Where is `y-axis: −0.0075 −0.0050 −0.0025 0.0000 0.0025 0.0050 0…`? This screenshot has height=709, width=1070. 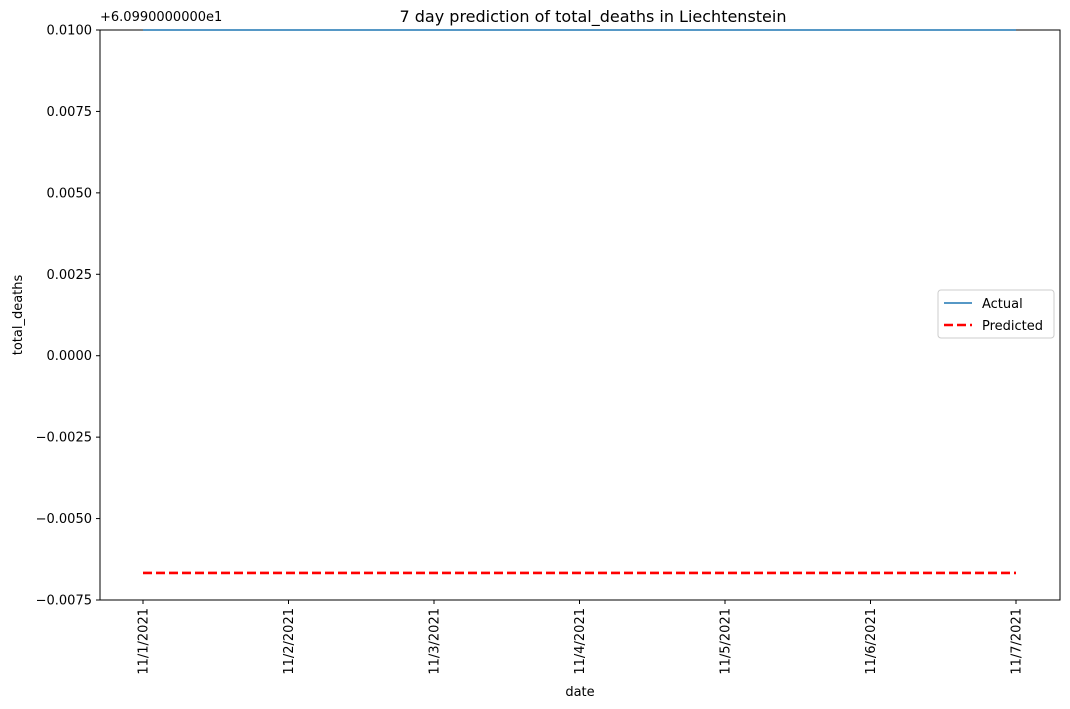 y-axis: −0.0075 −0.0050 −0.0025 0.0000 0.0025 0.0050 0… is located at coordinates (68, 316).